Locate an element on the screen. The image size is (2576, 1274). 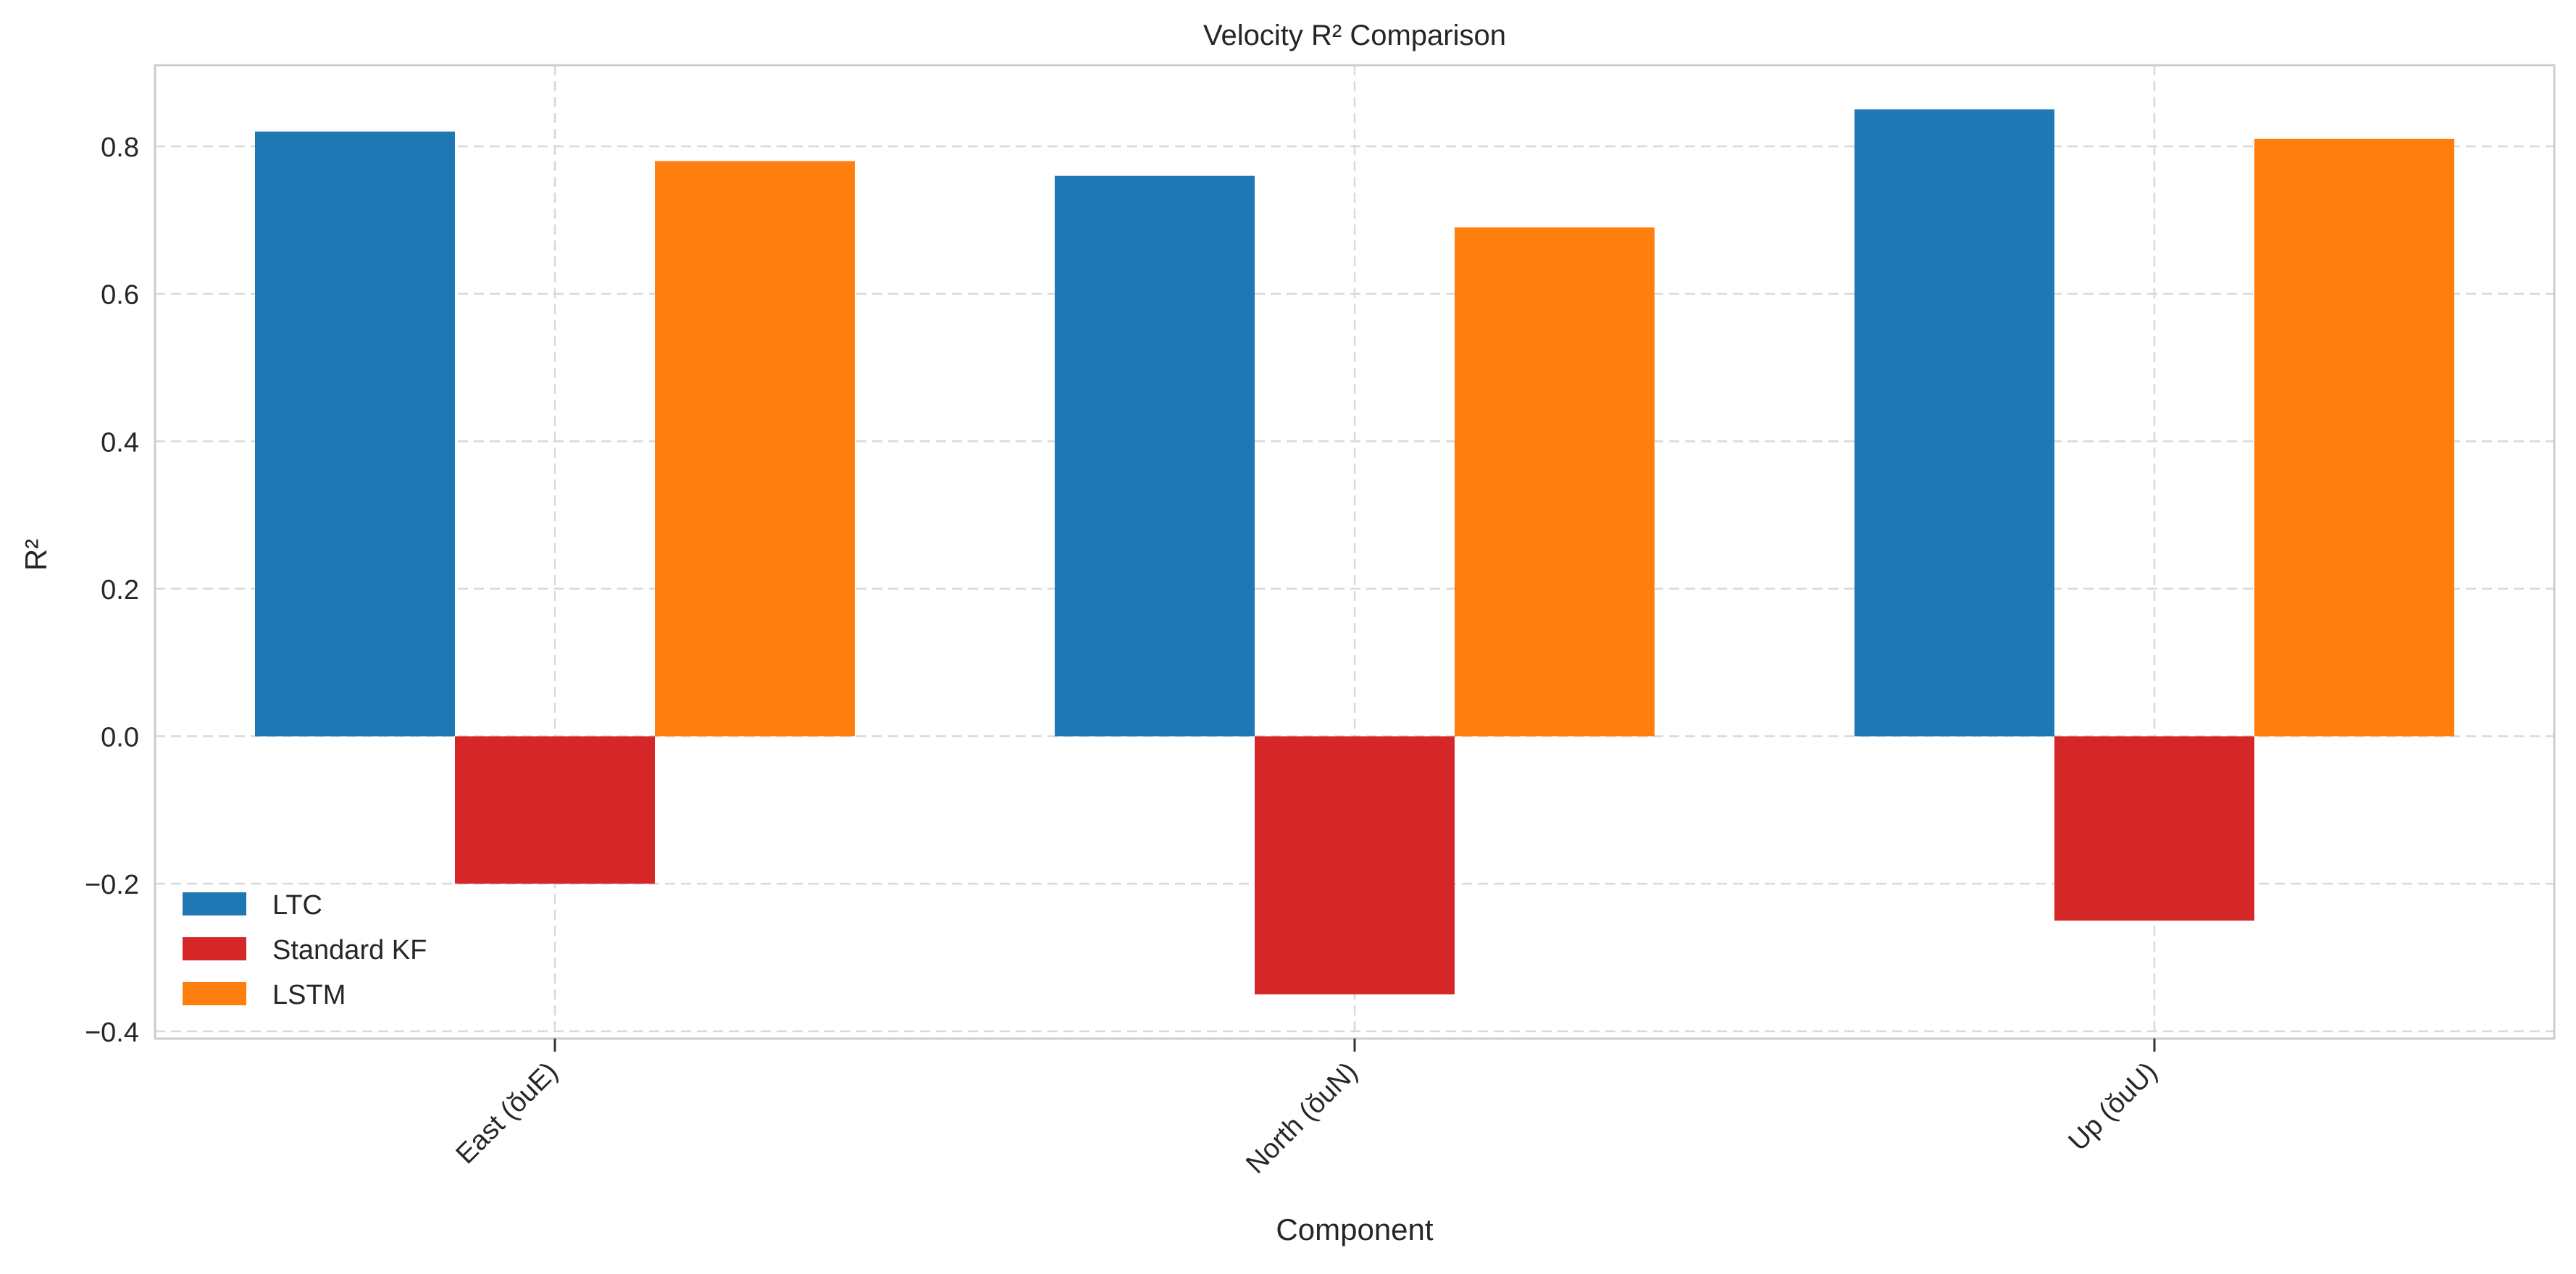
y-tick-label: 0.4 is located at coordinates (120, 443).